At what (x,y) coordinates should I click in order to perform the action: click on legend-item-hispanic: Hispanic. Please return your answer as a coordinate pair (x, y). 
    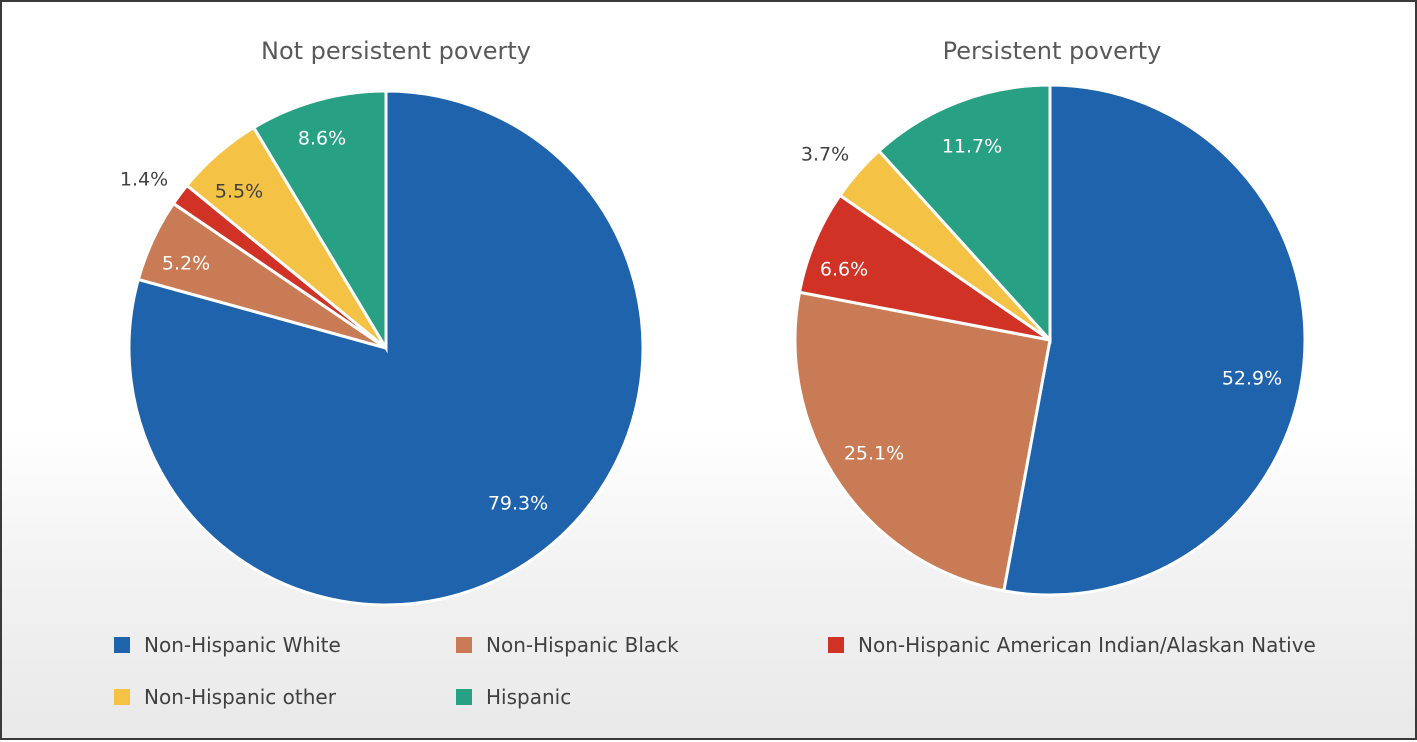
    Looking at the image, I should click on (513, 697).